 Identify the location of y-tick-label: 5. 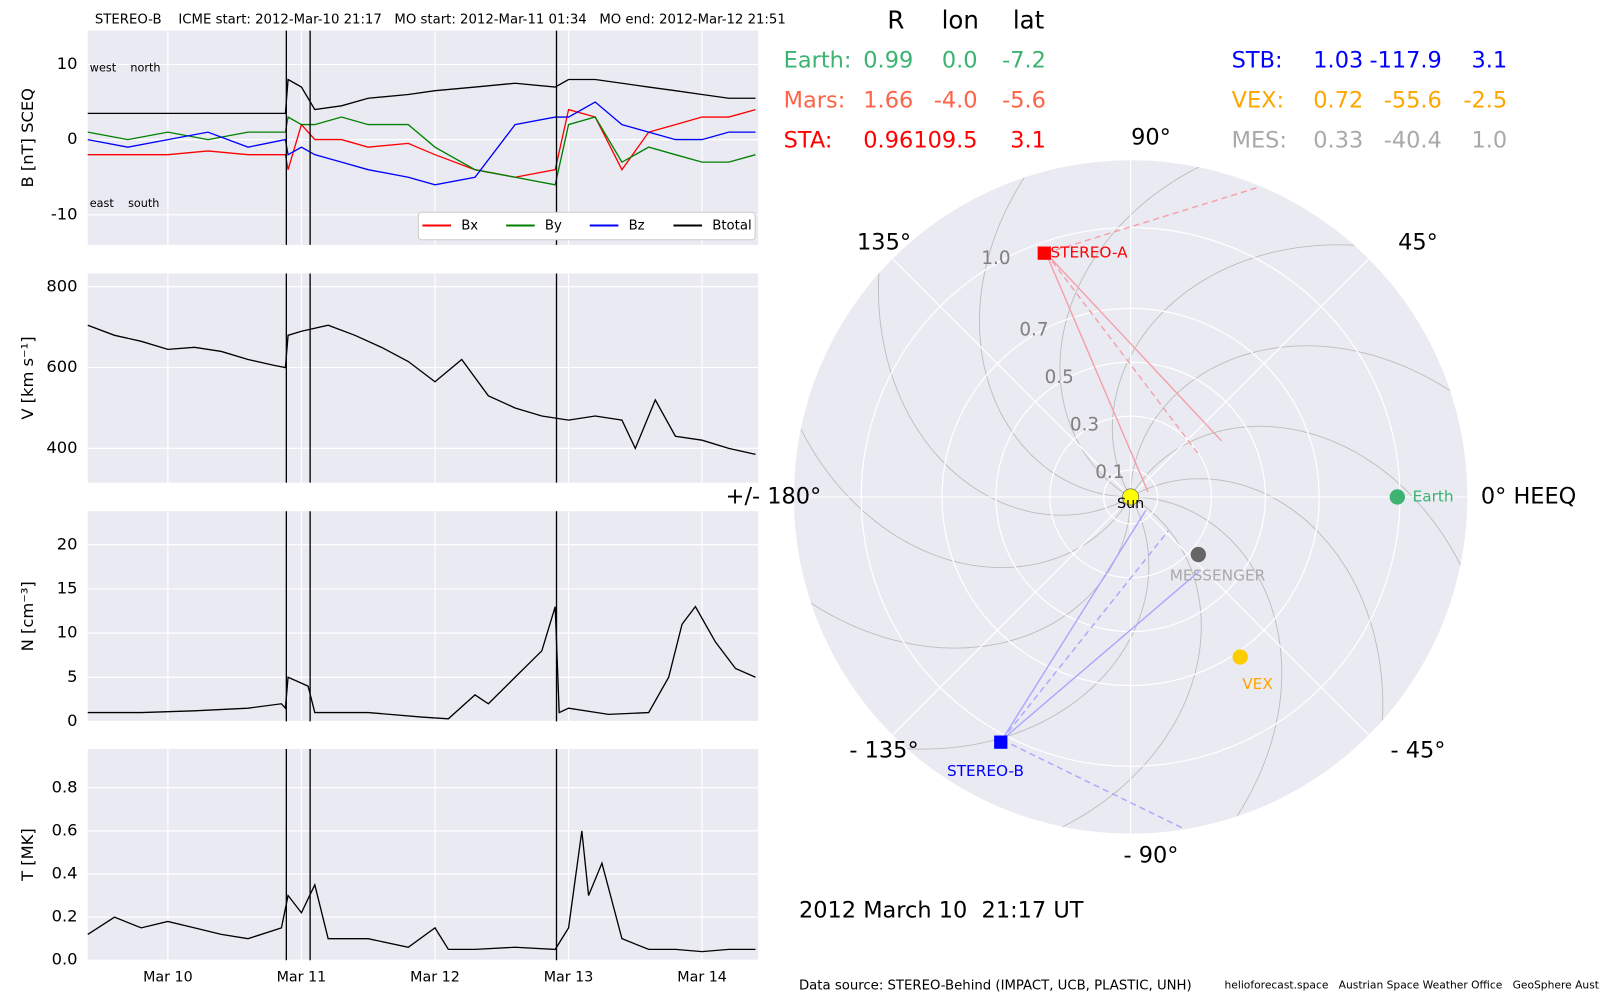
(72, 676).